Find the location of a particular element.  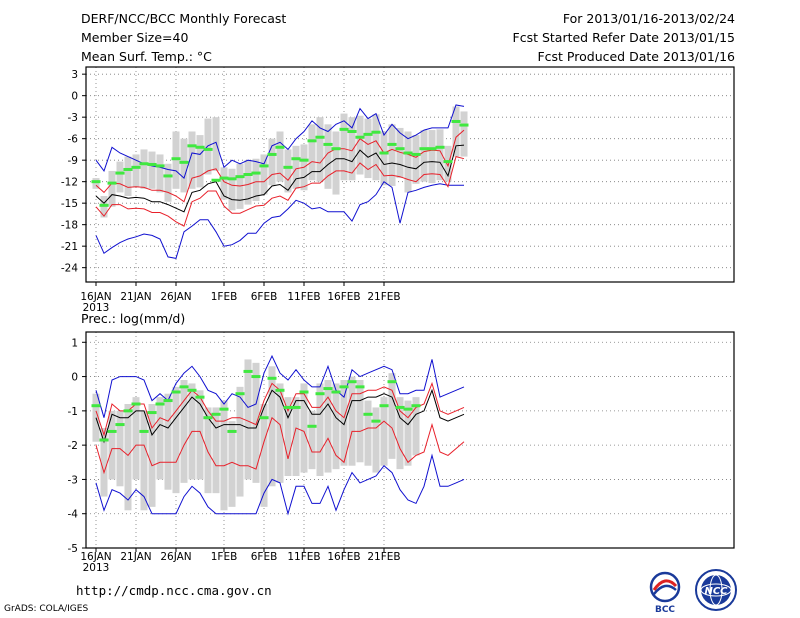

y-tick-label: -9 is located at coordinates (73, 161).